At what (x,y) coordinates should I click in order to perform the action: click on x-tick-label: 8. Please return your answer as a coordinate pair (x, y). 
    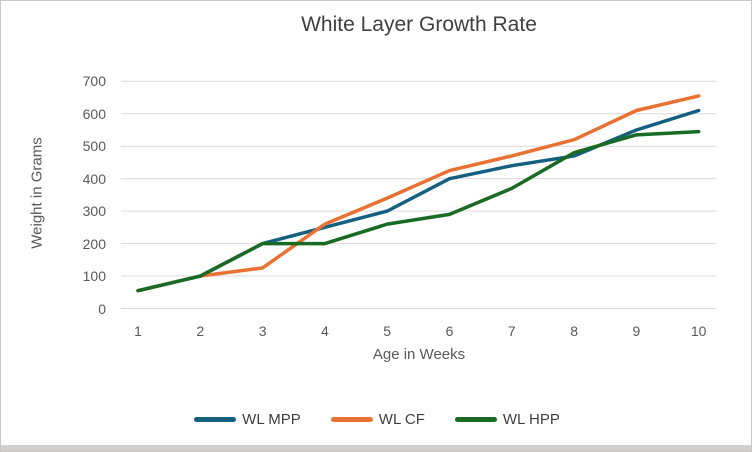
    Looking at the image, I should click on (574, 331).